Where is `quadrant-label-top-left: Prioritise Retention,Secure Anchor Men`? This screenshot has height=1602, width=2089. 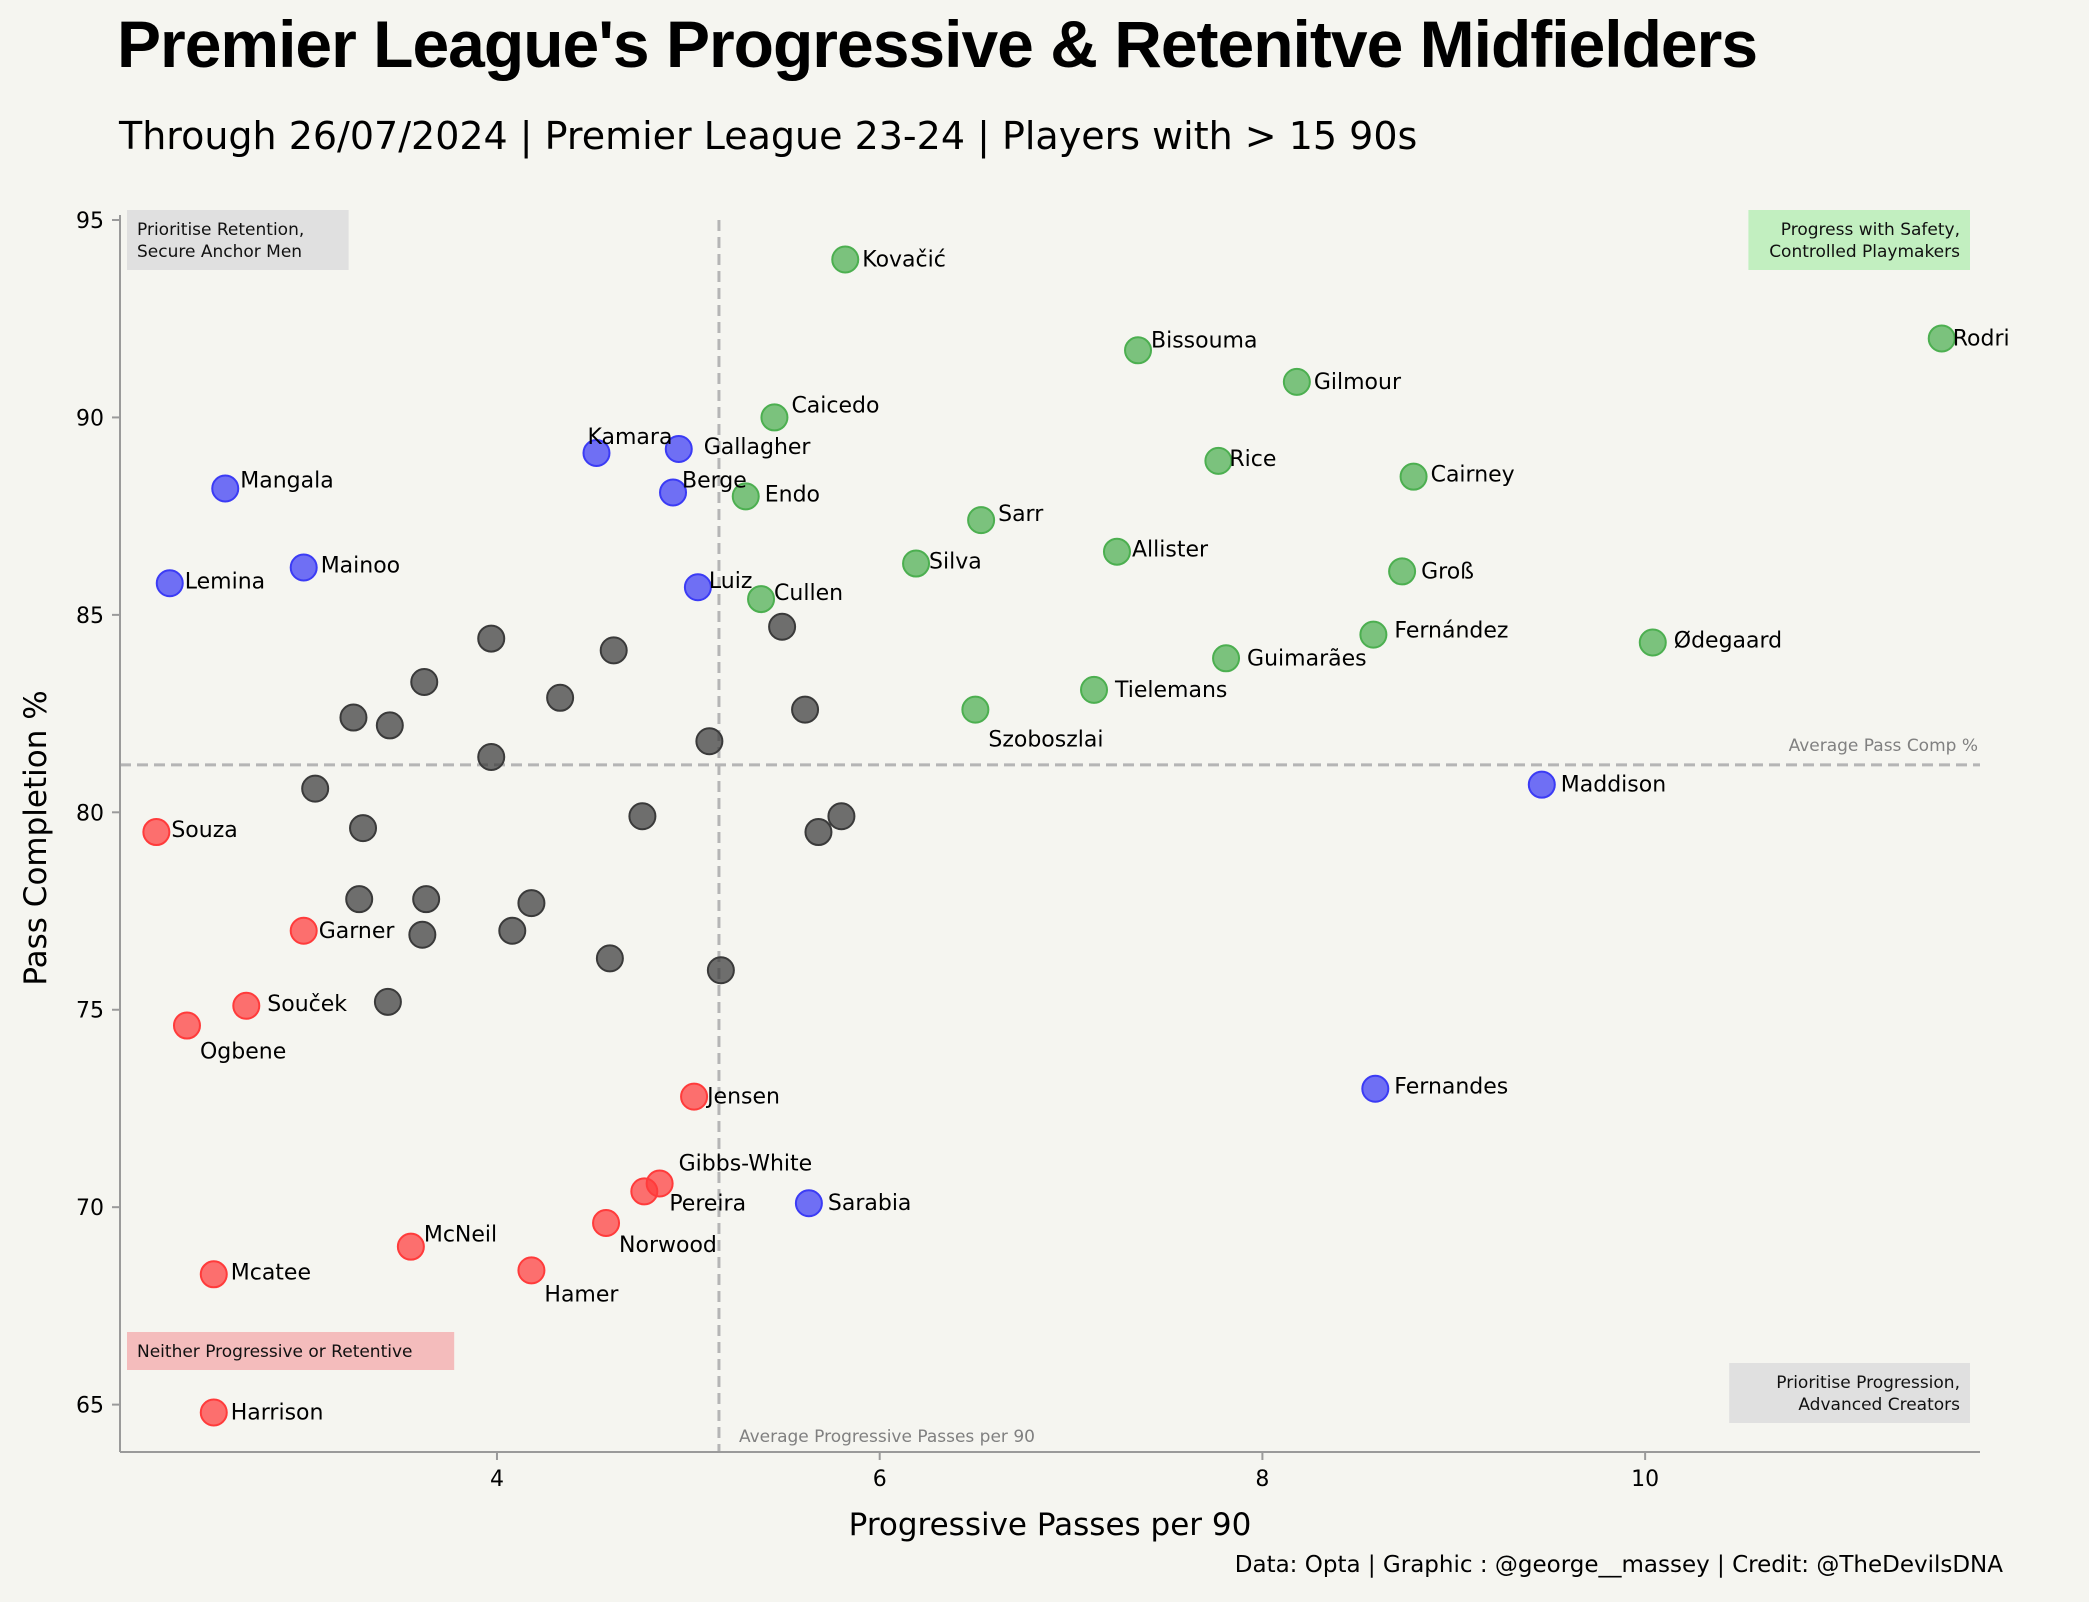
quadrant-label-top-left: Prioritise Retention,Secure Anchor Men is located at coordinates (238, 240).